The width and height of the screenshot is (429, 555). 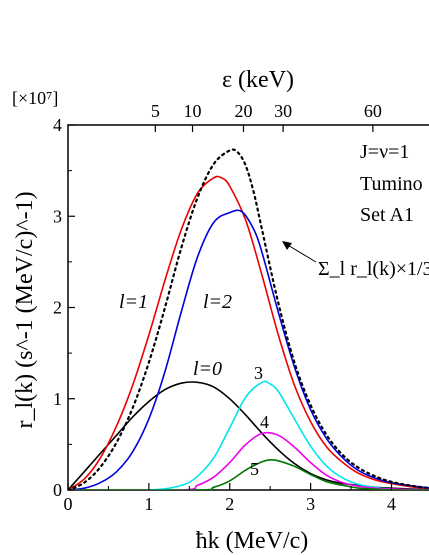 I want to click on x-tick-label: 3, so click(x=310, y=504).